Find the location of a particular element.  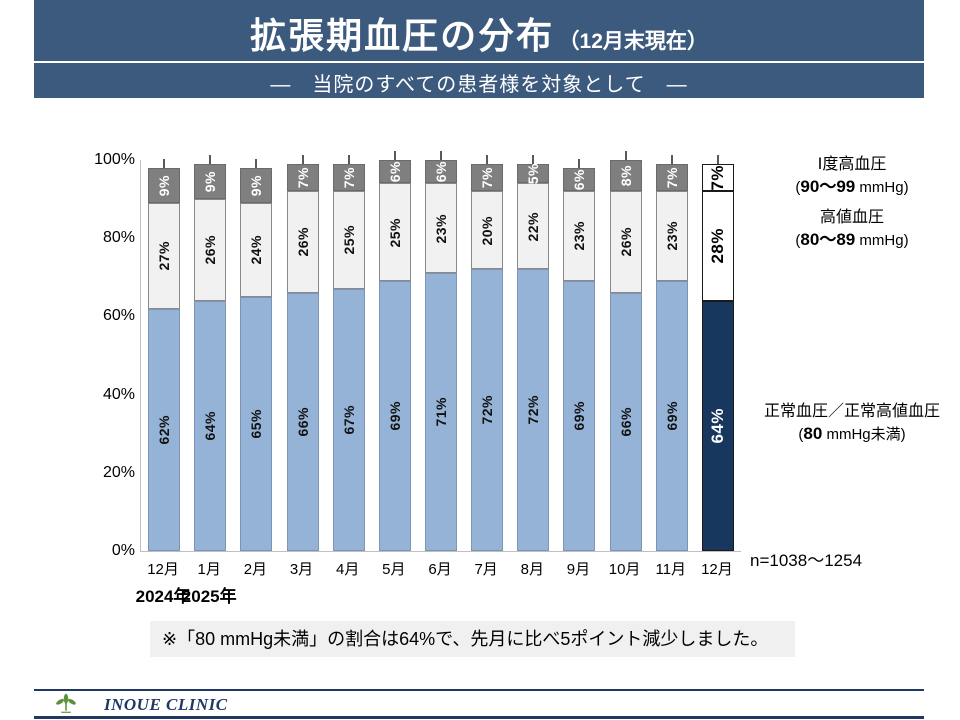

page-title-suffix: （12月末現在） is located at coordinates (633, 41).